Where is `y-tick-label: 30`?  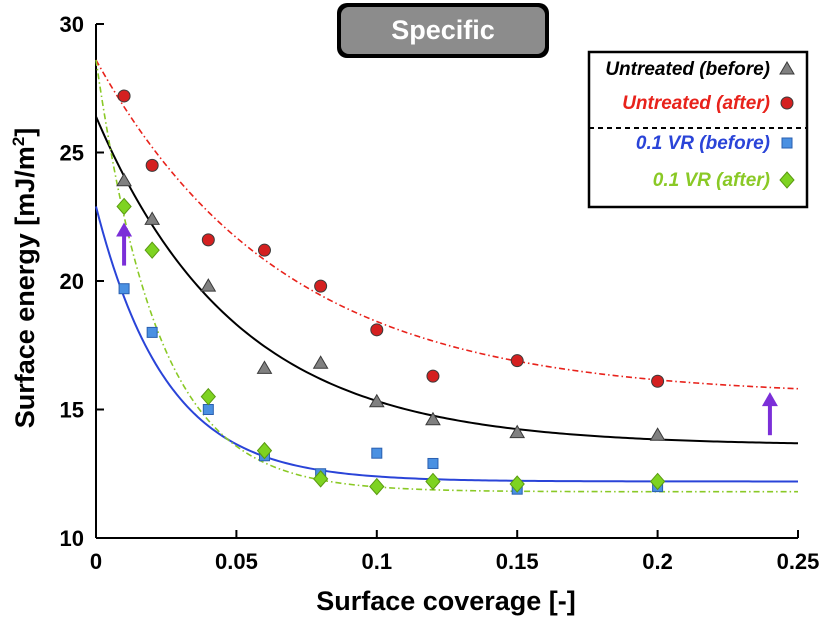 y-tick-label: 30 is located at coordinates (72, 24).